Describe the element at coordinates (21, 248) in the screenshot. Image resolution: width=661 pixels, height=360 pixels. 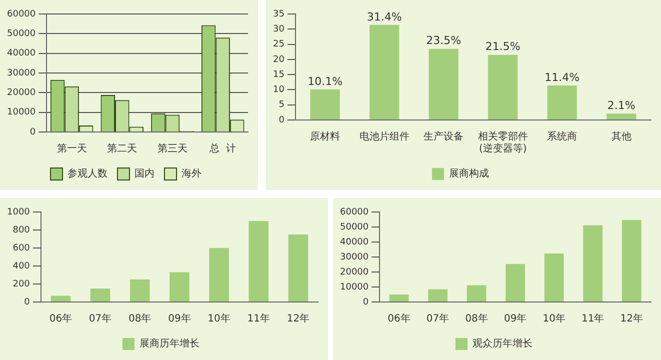
I see `y-tick-label: 600` at that location.